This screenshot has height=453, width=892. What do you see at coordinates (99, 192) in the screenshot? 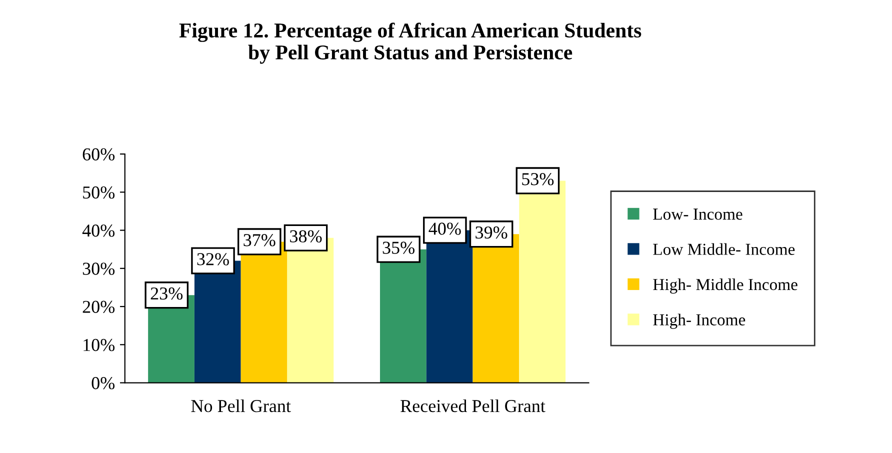
I see `y-tick-label: 50%` at bounding box center [99, 192].